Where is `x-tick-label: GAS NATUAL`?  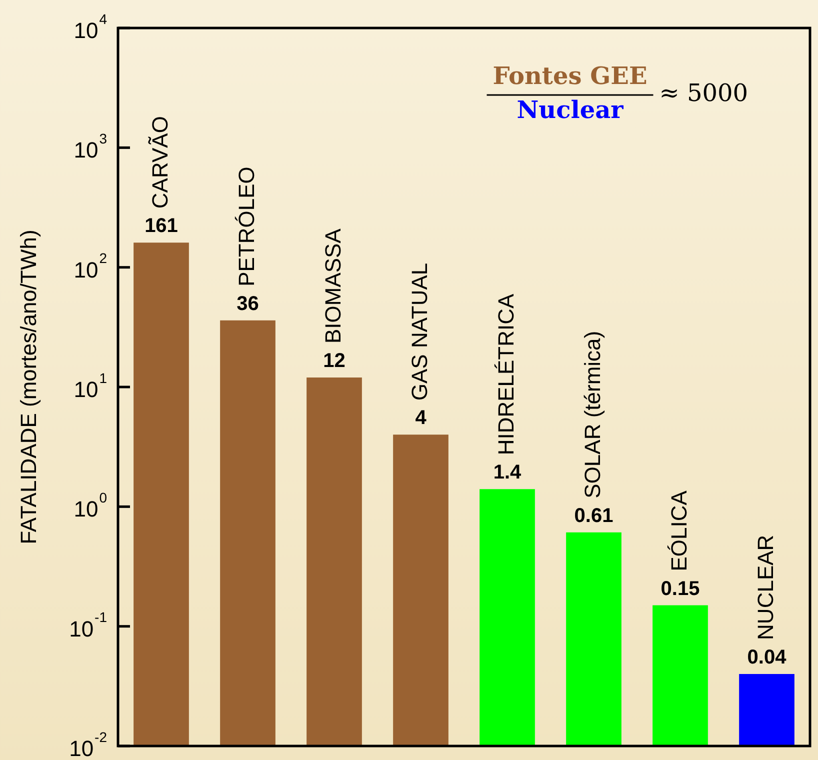
x-tick-label: GAS NATUAL is located at coordinates (419, 331).